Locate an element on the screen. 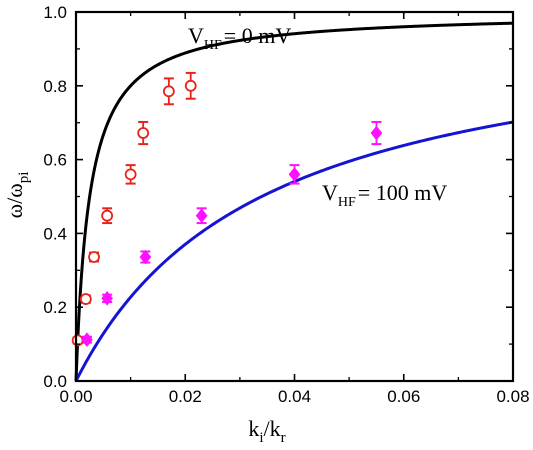 This screenshot has width=533, height=450. x-tick-label: 0.06 is located at coordinates (403, 396).